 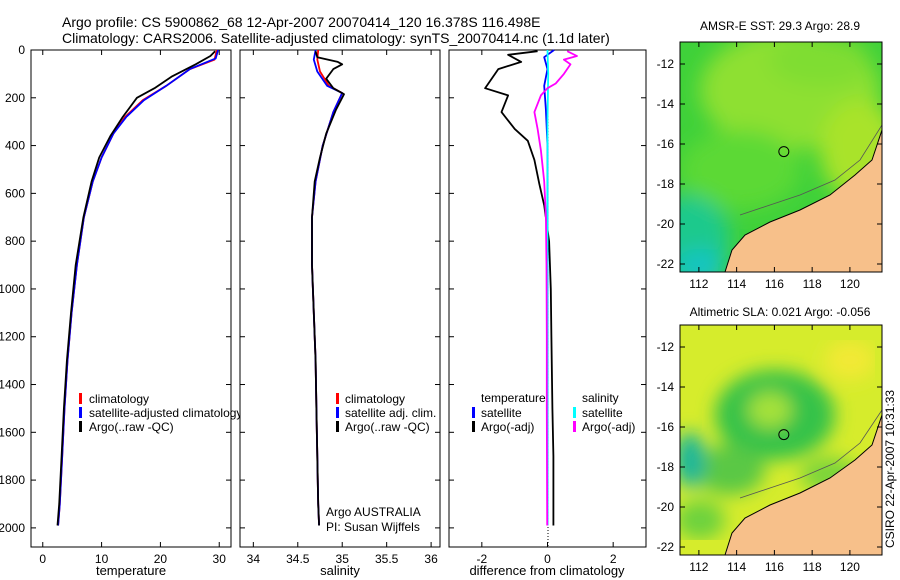 What do you see at coordinates (666, 467) in the screenshot?
I see `y-tick-label: -18` at bounding box center [666, 467].